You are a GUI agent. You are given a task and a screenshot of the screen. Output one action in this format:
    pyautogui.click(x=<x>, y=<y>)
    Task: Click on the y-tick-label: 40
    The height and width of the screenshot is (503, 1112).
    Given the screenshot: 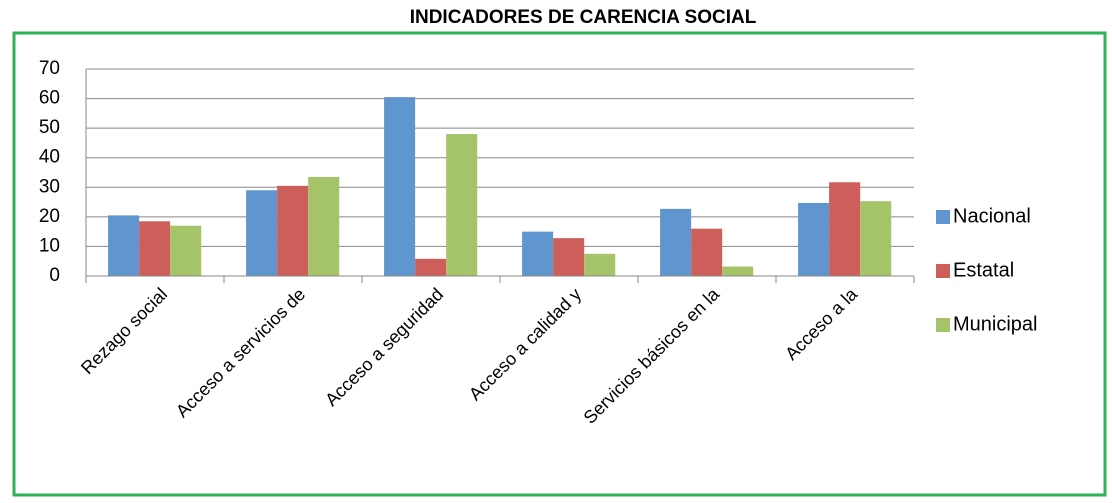 What is the action you would take?
    pyautogui.click(x=49, y=157)
    